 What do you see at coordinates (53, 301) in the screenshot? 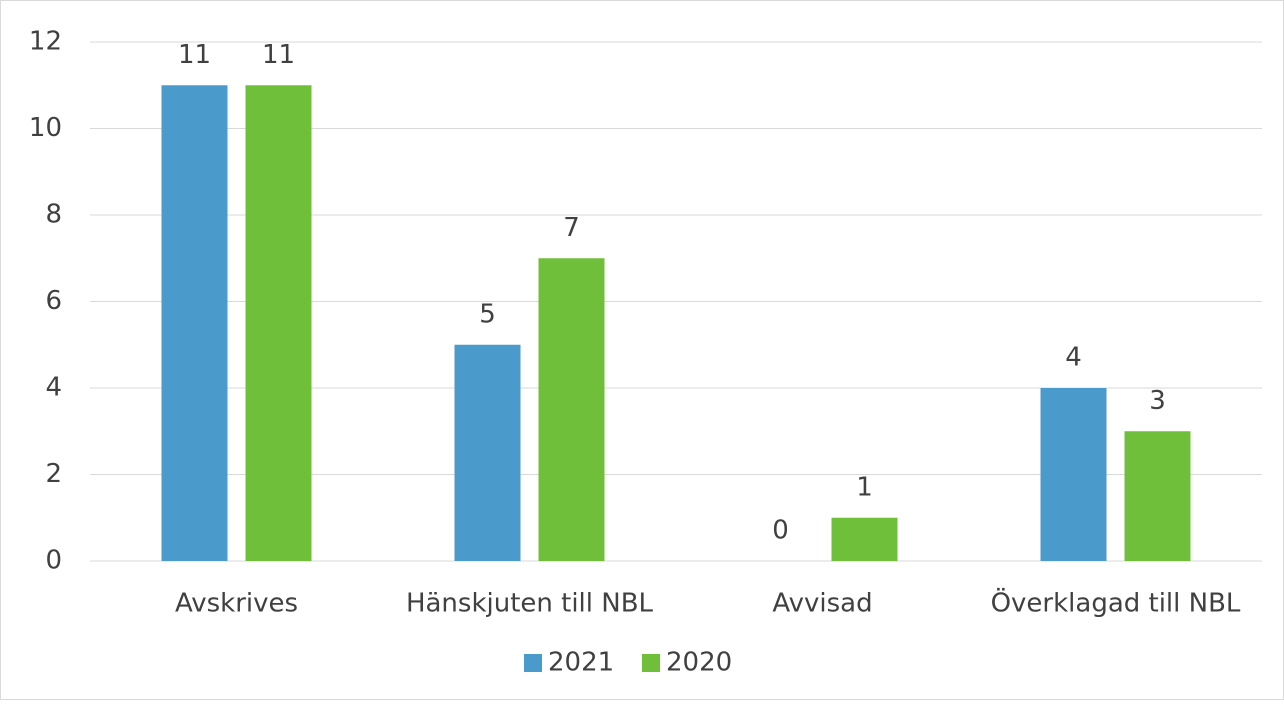
I see `y-tick-label: 6` at bounding box center [53, 301].